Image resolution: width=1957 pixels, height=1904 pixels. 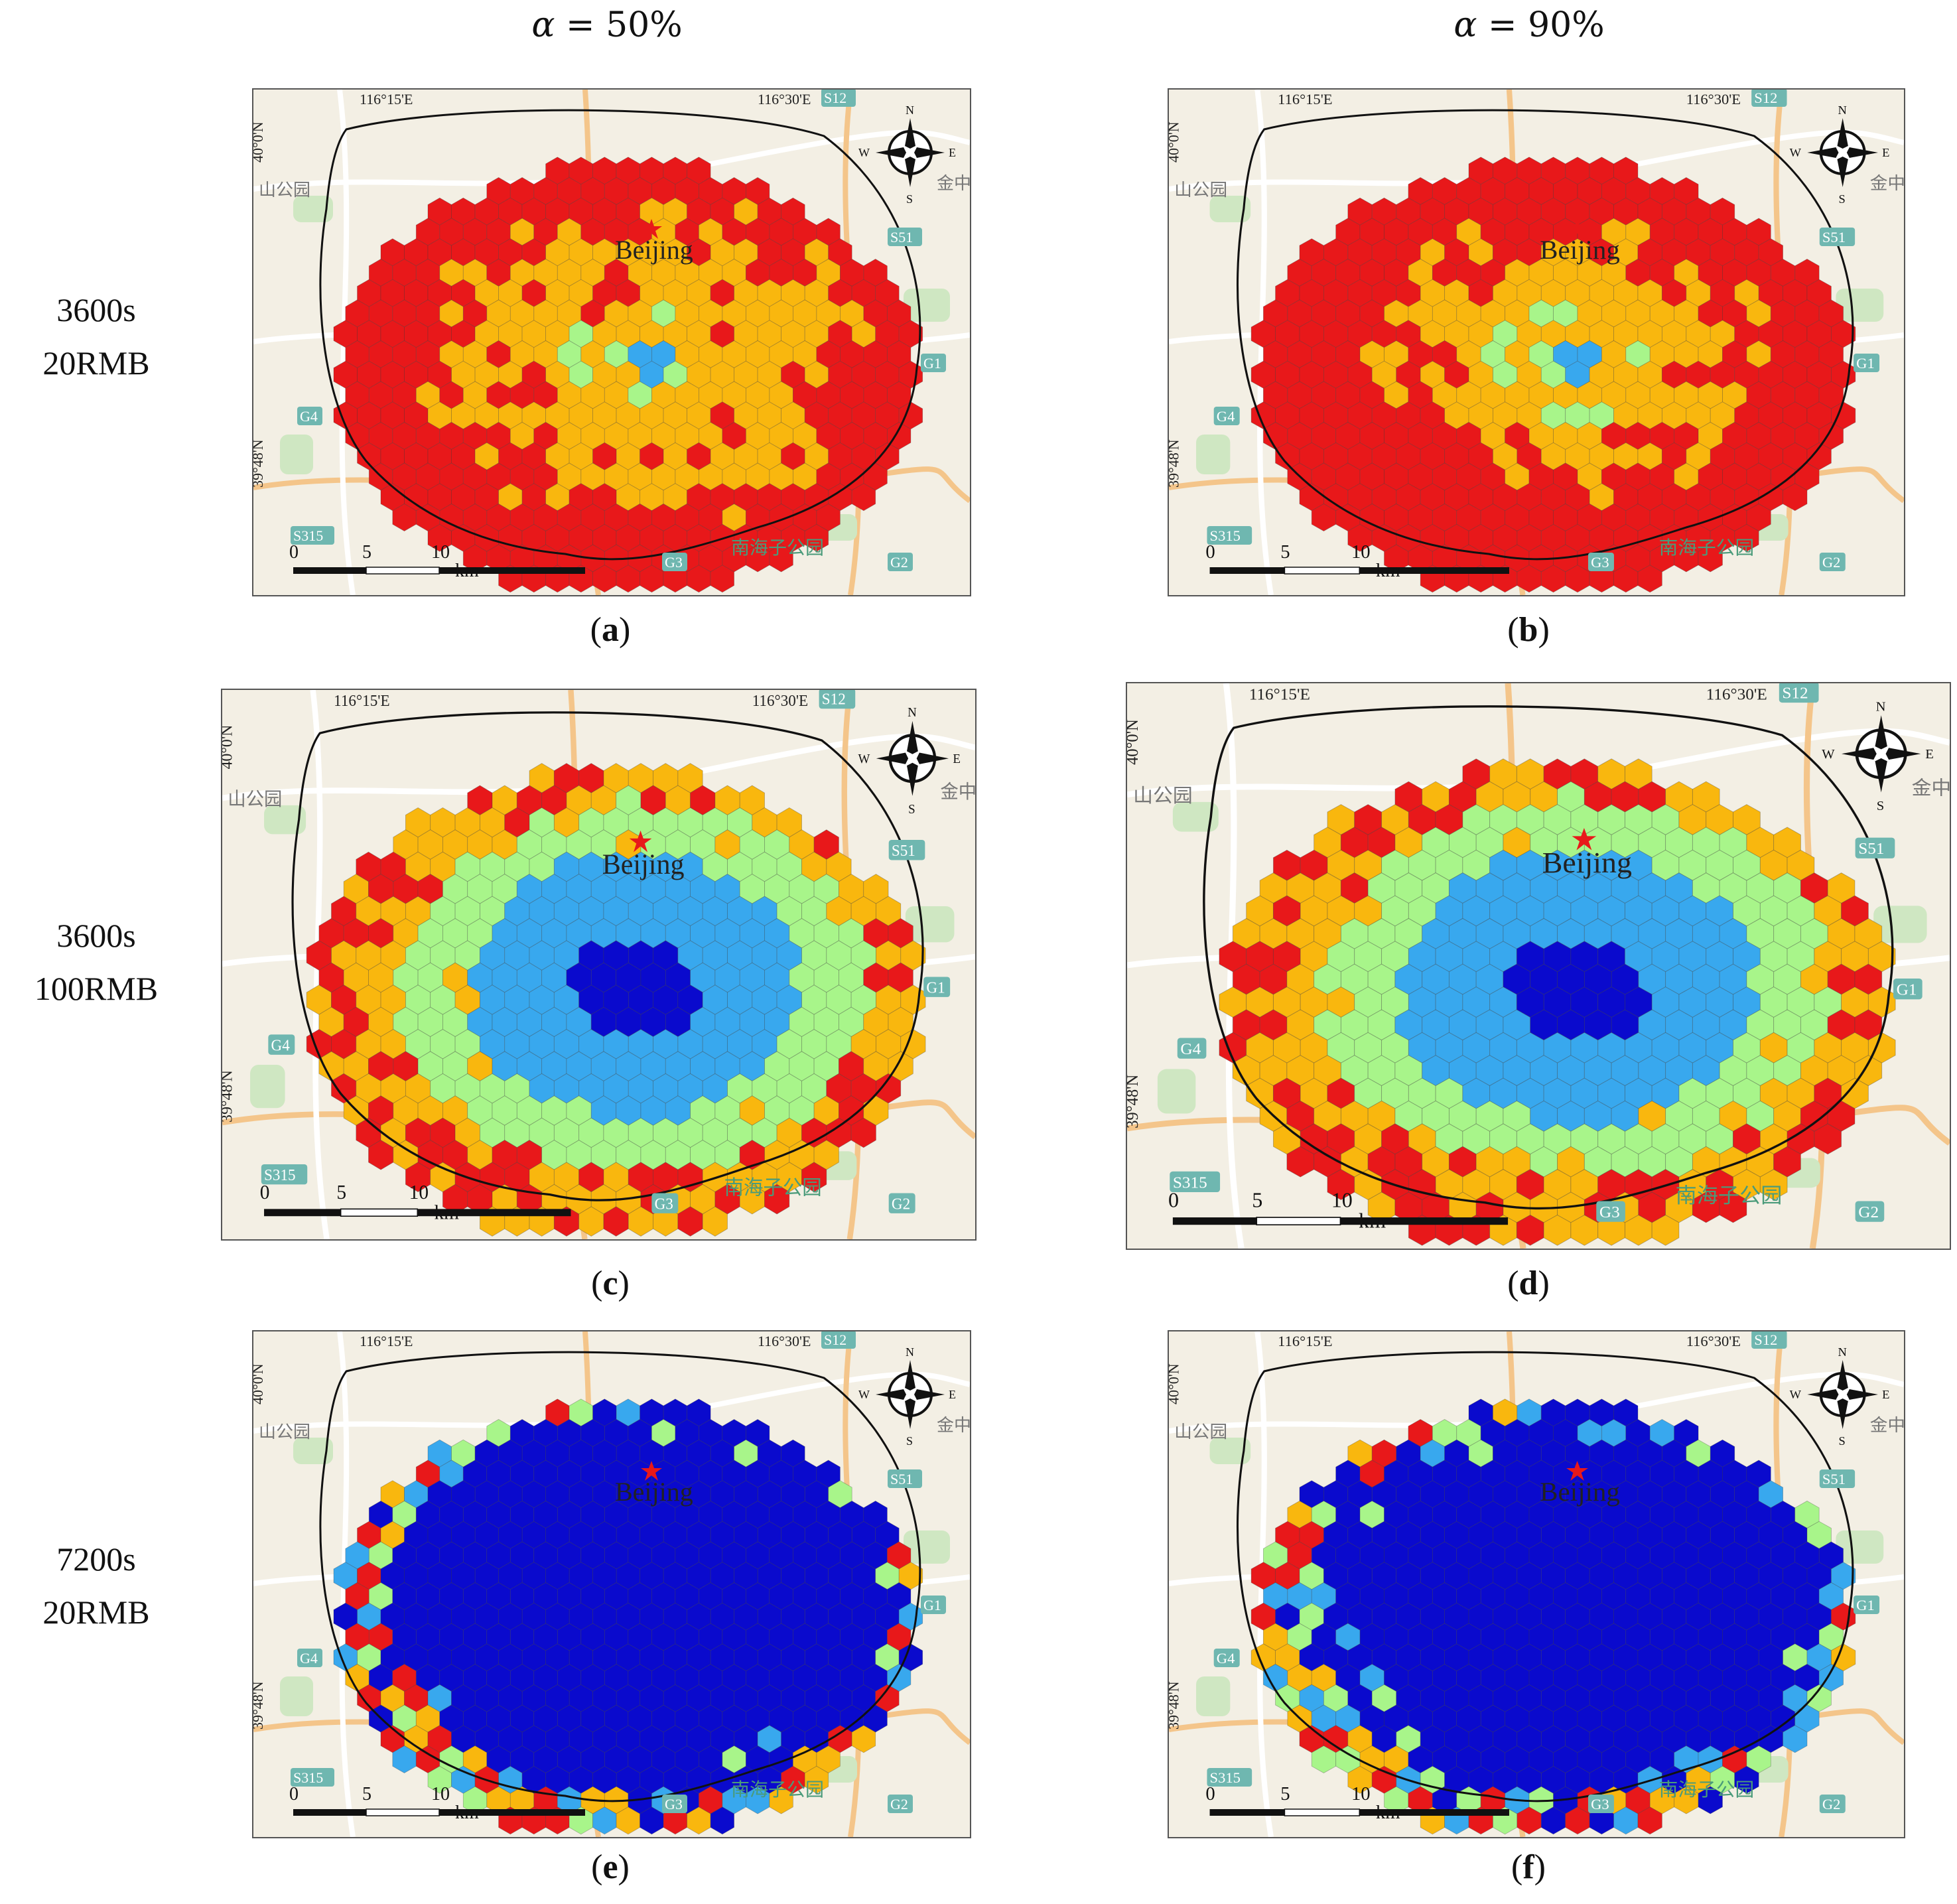 I want to click on road-tag: S12, so click(x=1795, y=694).